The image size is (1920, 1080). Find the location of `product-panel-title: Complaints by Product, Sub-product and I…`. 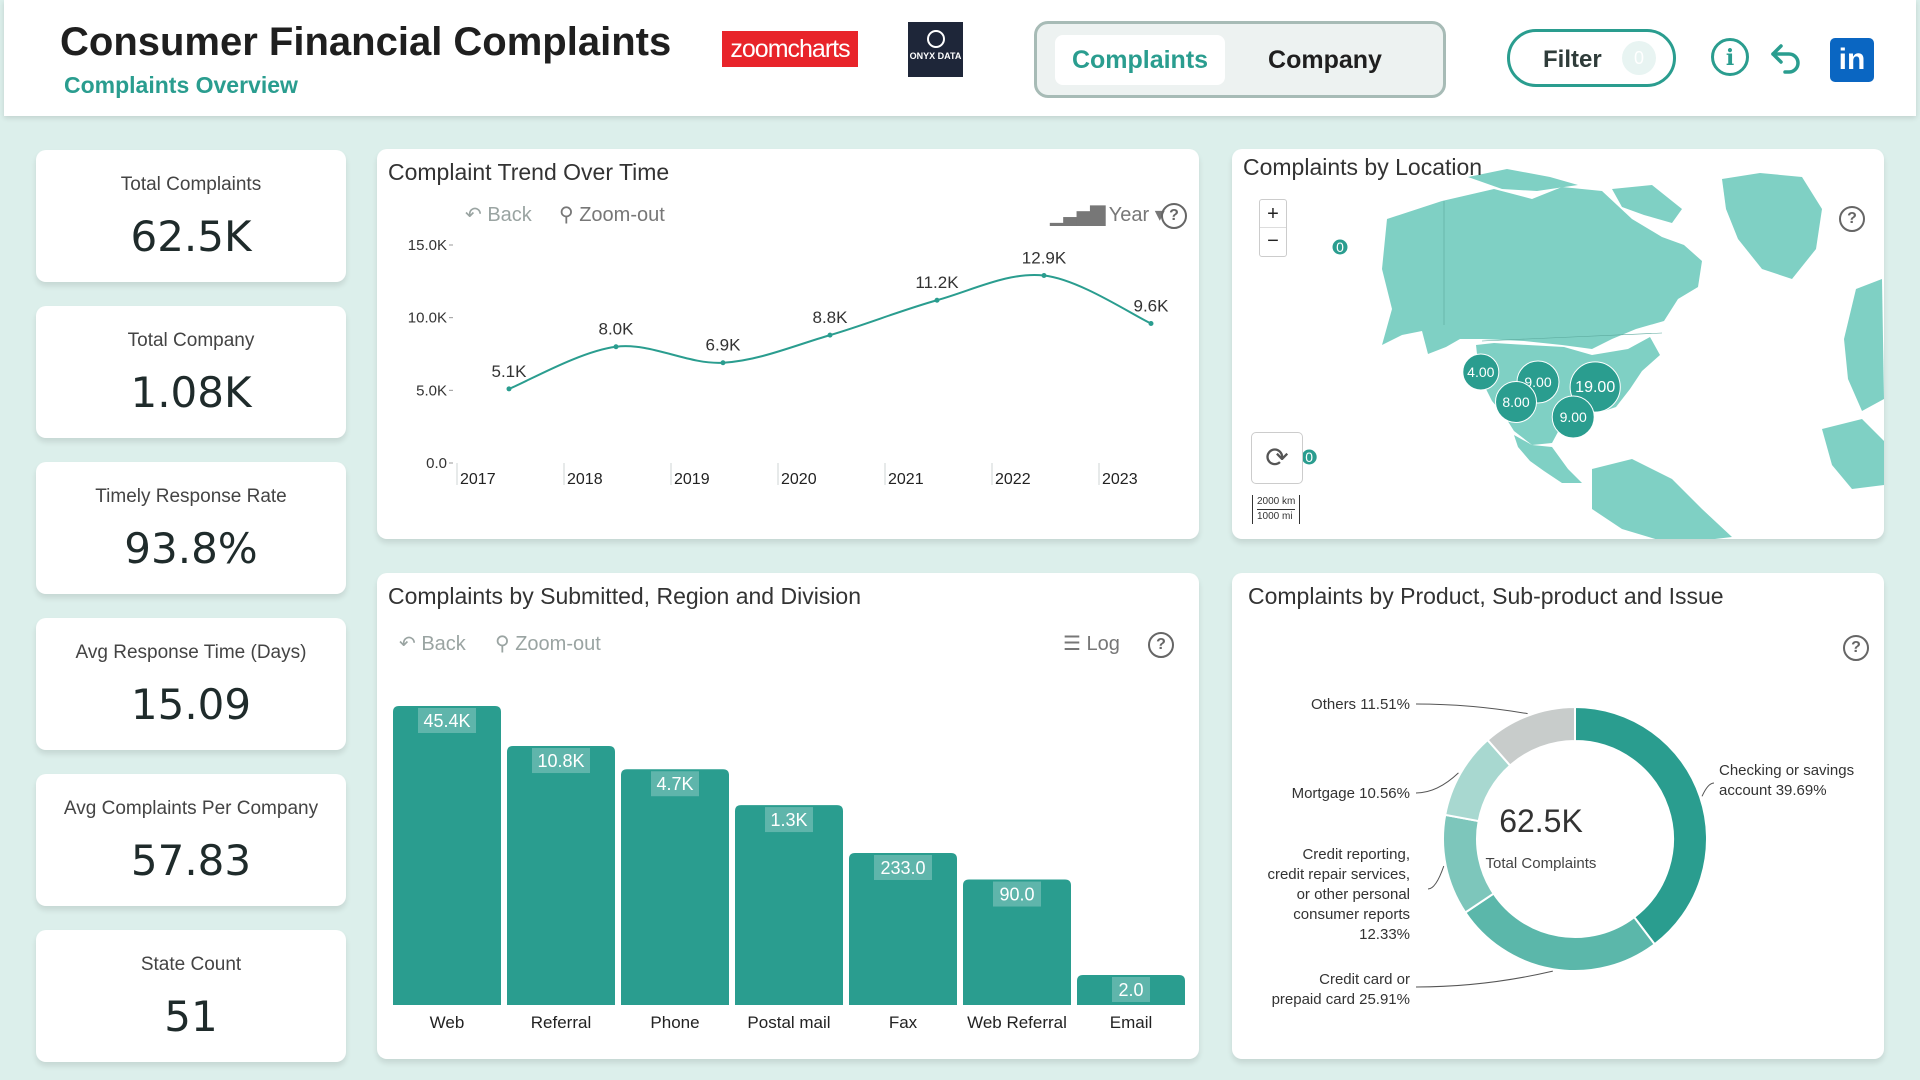

product-panel-title: Complaints by Product, Sub-product and I… is located at coordinates (1486, 596).